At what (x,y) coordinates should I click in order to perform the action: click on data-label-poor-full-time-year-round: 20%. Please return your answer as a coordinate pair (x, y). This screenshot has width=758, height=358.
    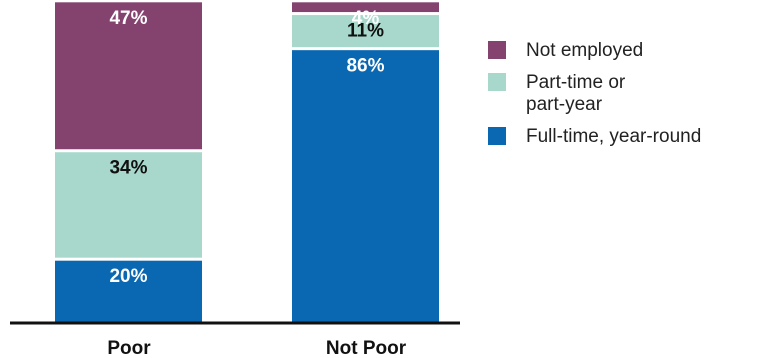
    Looking at the image, I should click on (128, 276).